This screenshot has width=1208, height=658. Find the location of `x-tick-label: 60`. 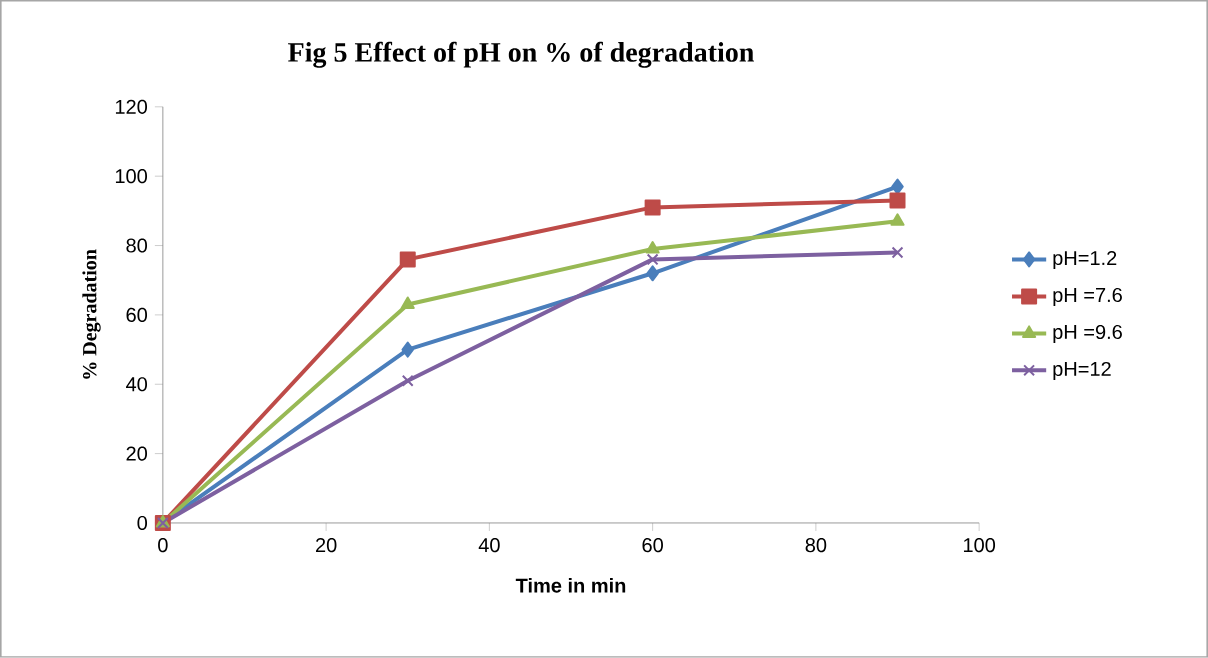

x-tick-label: 60 is located at coordinates (652, 545).